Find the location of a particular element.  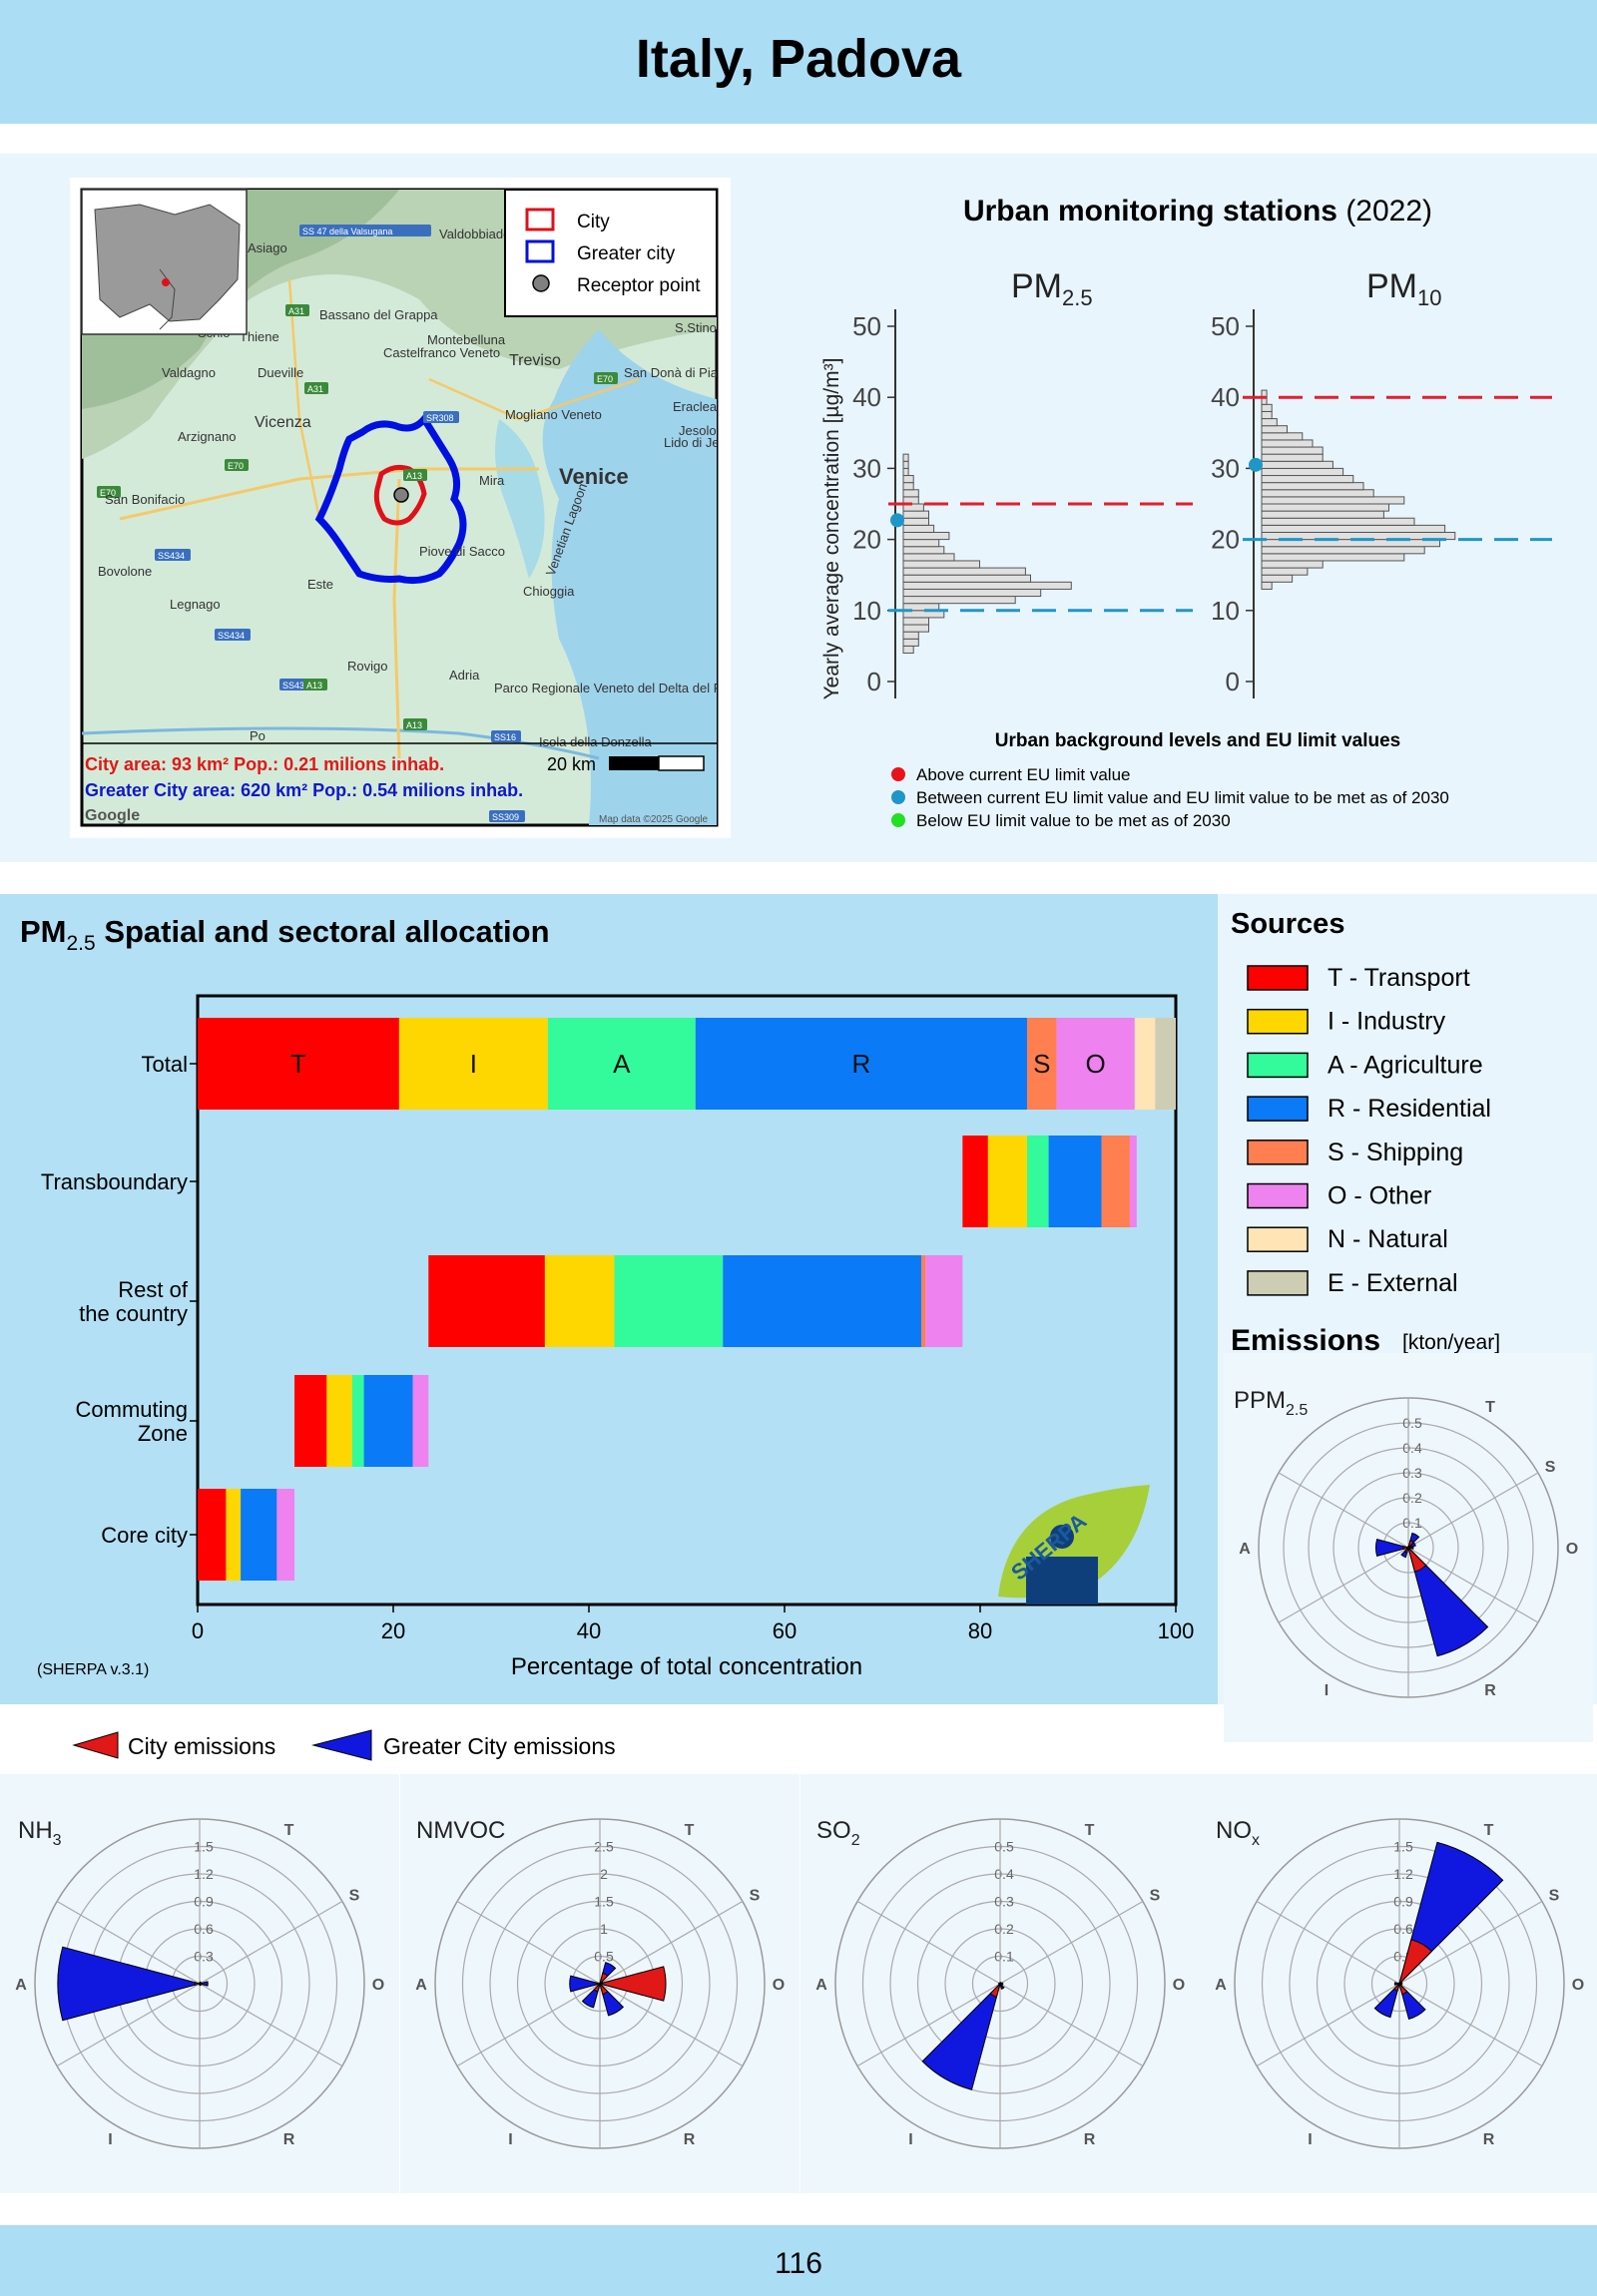

polar-sector-label: O is located at coordinates (1578, 1985).